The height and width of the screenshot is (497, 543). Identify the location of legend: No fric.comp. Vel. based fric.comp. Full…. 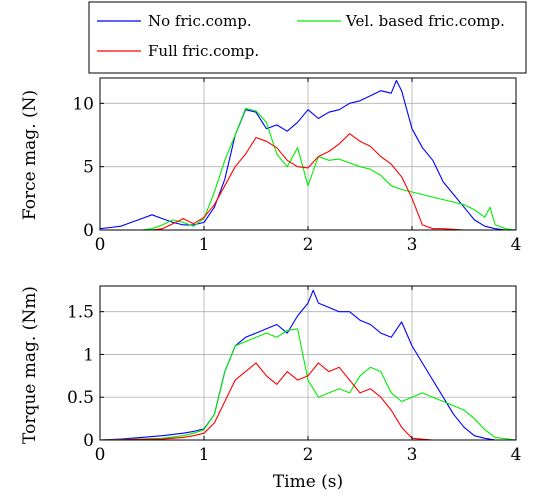
(307, 37).